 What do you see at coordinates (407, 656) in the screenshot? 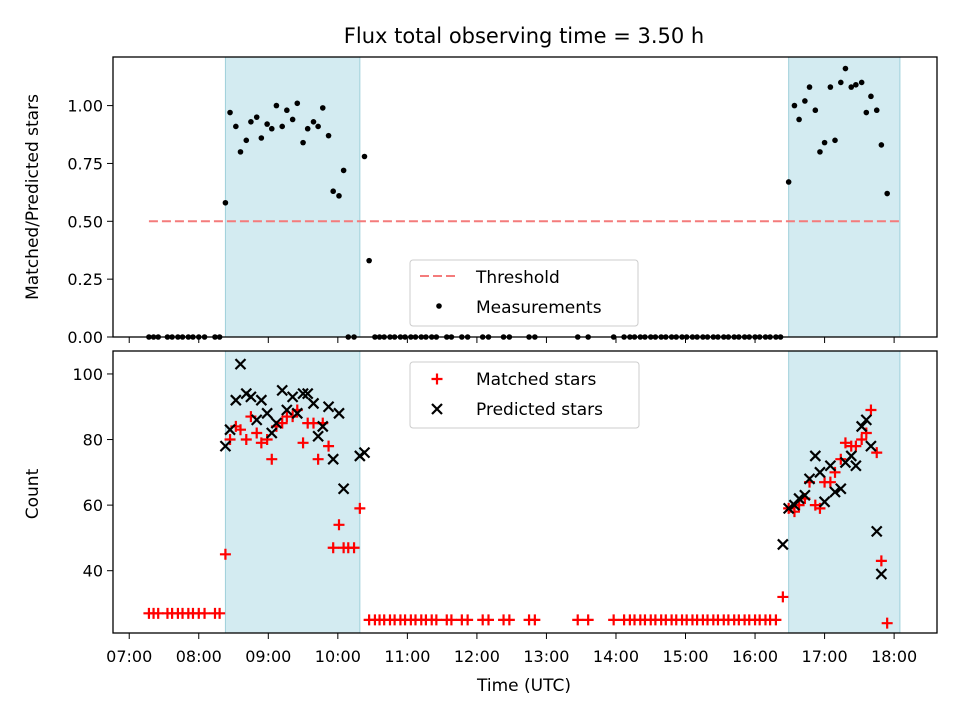
I see `x-tick-label: 11:00` at bounding box center [407, 656].